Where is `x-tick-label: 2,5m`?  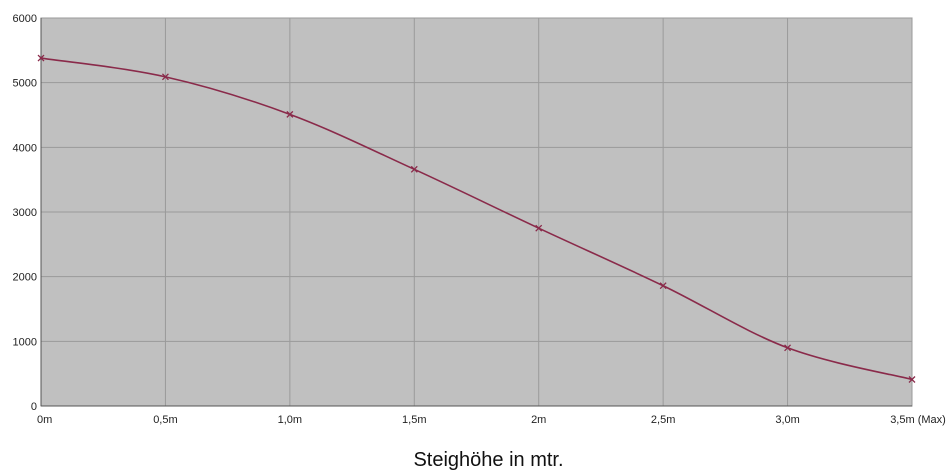 x-tick-label: 2,5m is located at coordinates (663, 420).